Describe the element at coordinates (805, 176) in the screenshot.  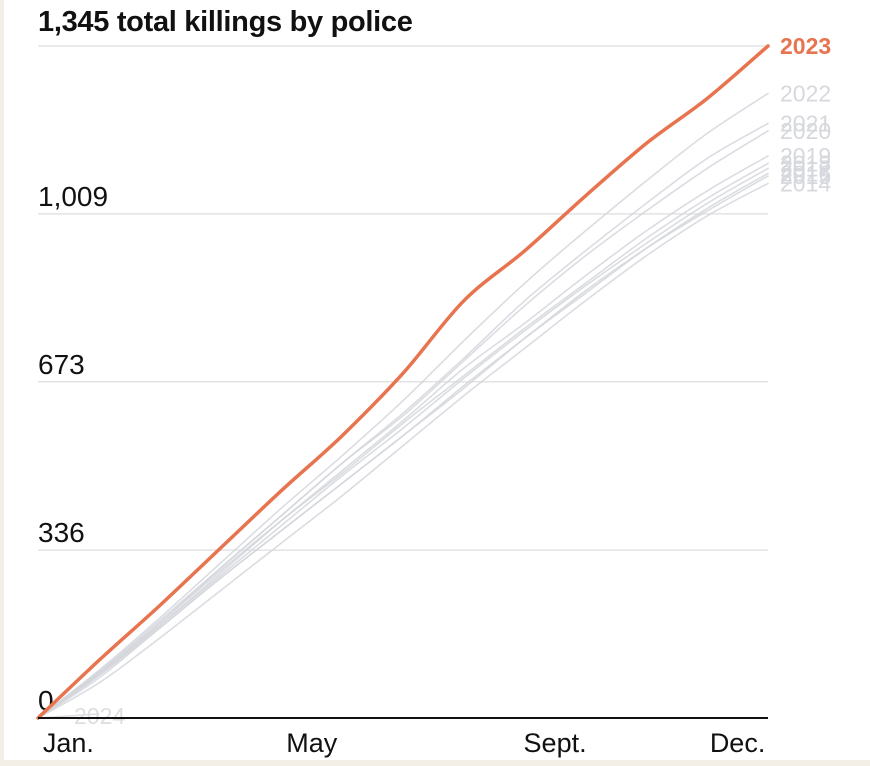
I see `series-end-label-2015: 2015` at that location.